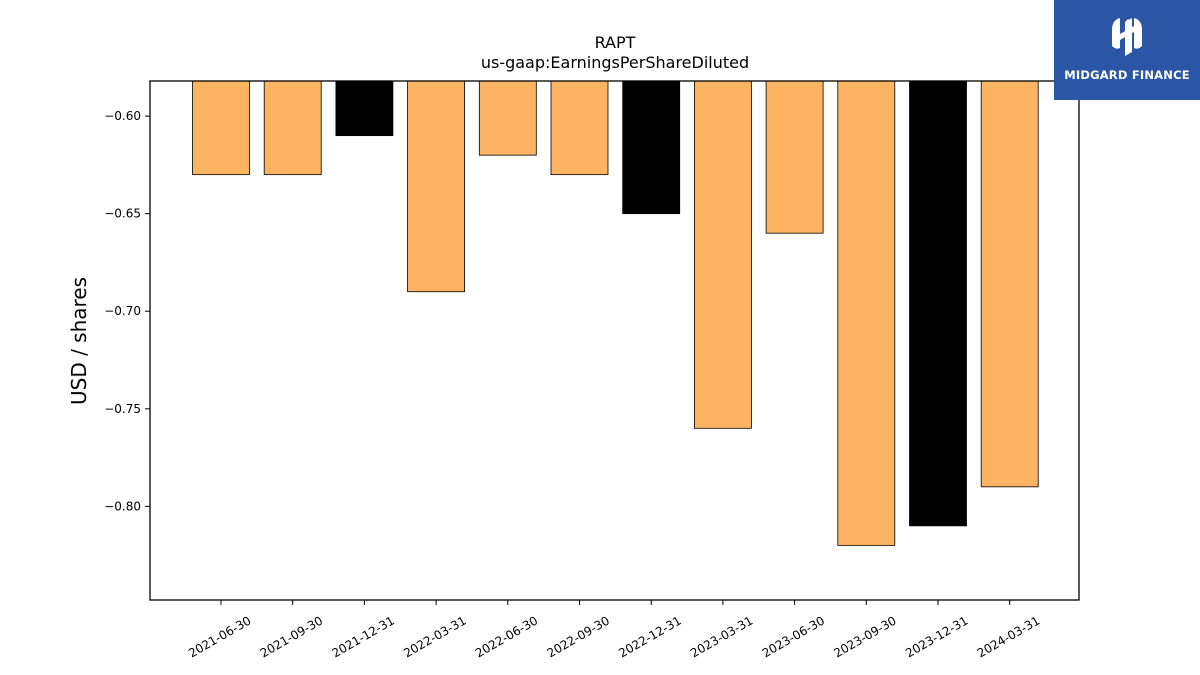  What do you see at coordinates (793, 636) in the screenshot?
I see `x-tick-label: 2023-06-30` at bounding box center [793, 636].